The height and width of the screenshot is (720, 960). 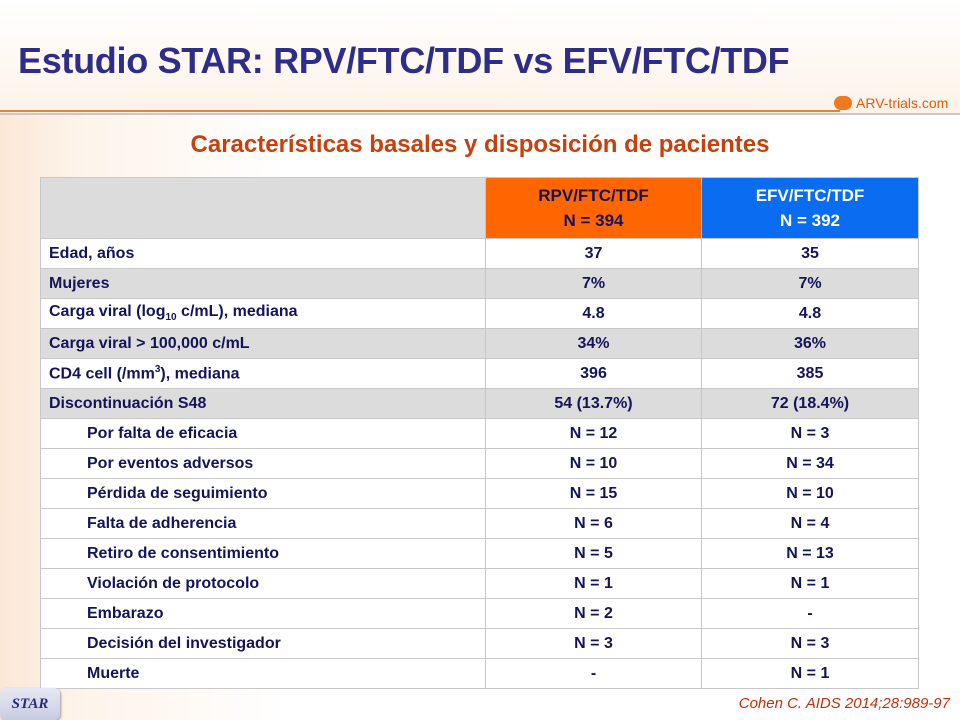 What do you see at coordinates (843, 103) in the screenshot?
I see `pill-bottle-icon` at bounding box center [843, 103].